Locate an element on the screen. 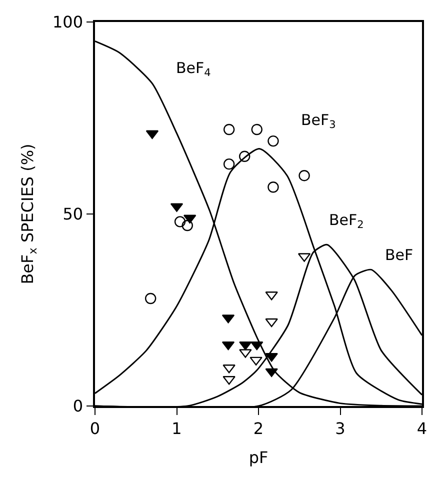 This screenshot has width=444, height=490. text: BeF$_{3}$ is located at coordinates (318, 121).